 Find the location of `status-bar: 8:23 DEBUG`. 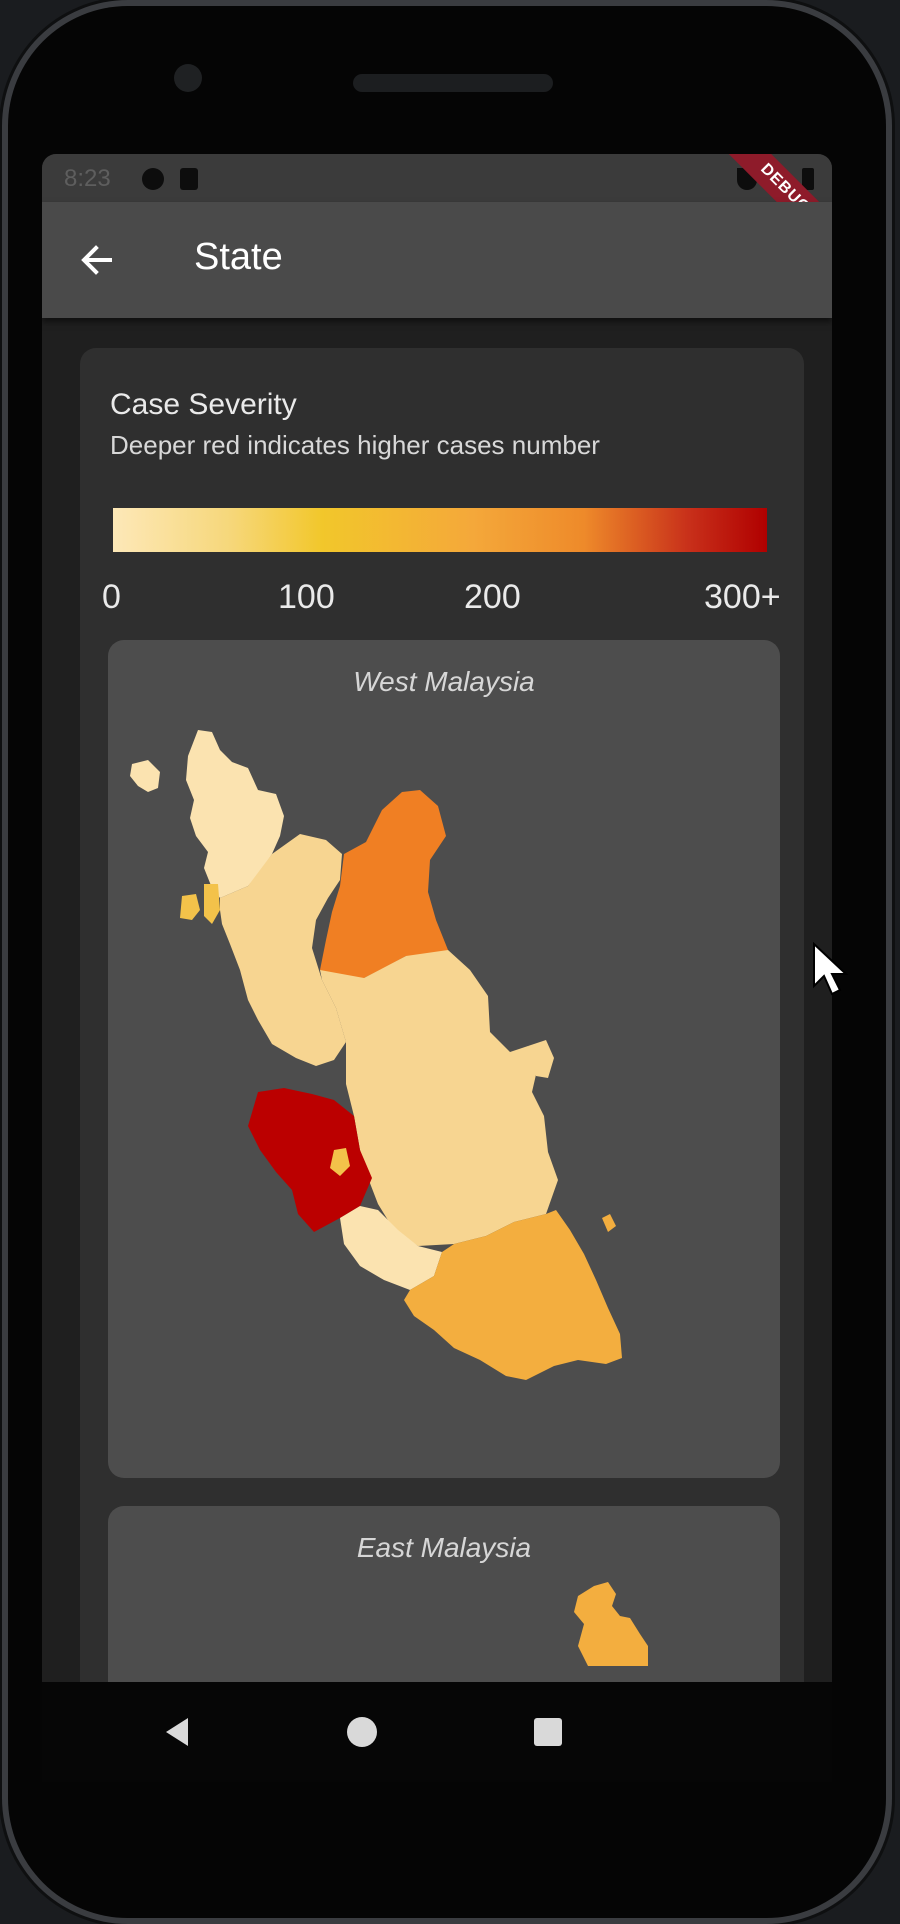

status-bar: 8:23 DEBUG is located at coordinates (437, 207).